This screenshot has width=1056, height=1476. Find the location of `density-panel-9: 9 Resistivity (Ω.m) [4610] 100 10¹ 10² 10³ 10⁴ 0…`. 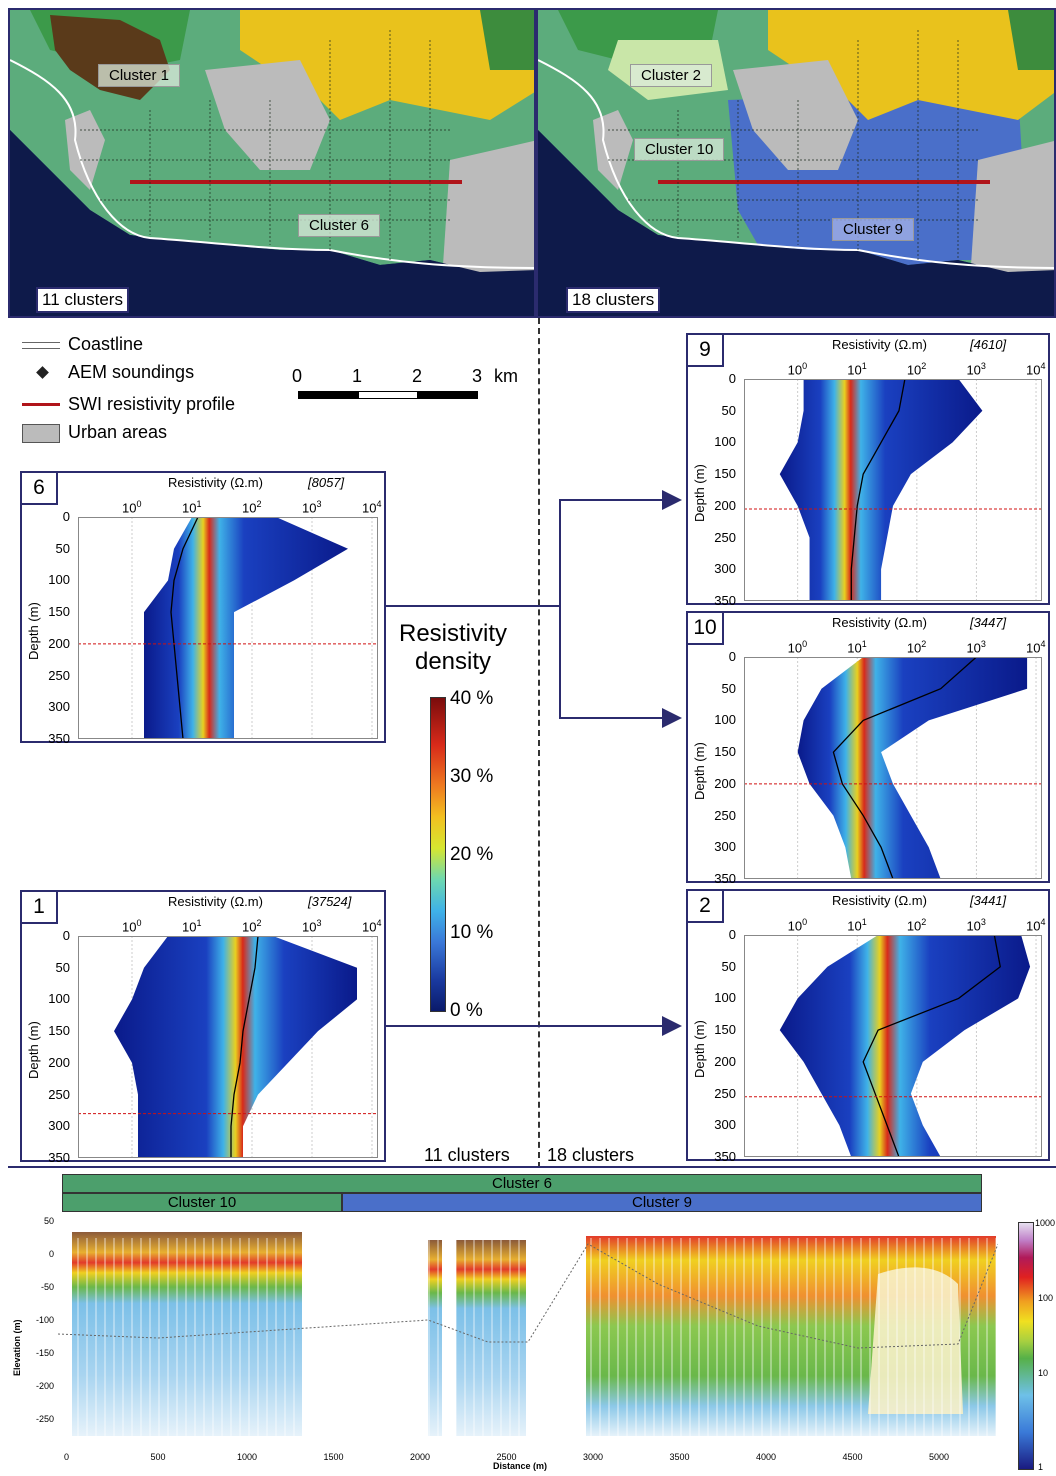

density-panel-9: 9 Resistivity (Ω.m) [4610] 100 10¹ 10² 10³ 10⁴ 0… is located at coordinates (868, 470).